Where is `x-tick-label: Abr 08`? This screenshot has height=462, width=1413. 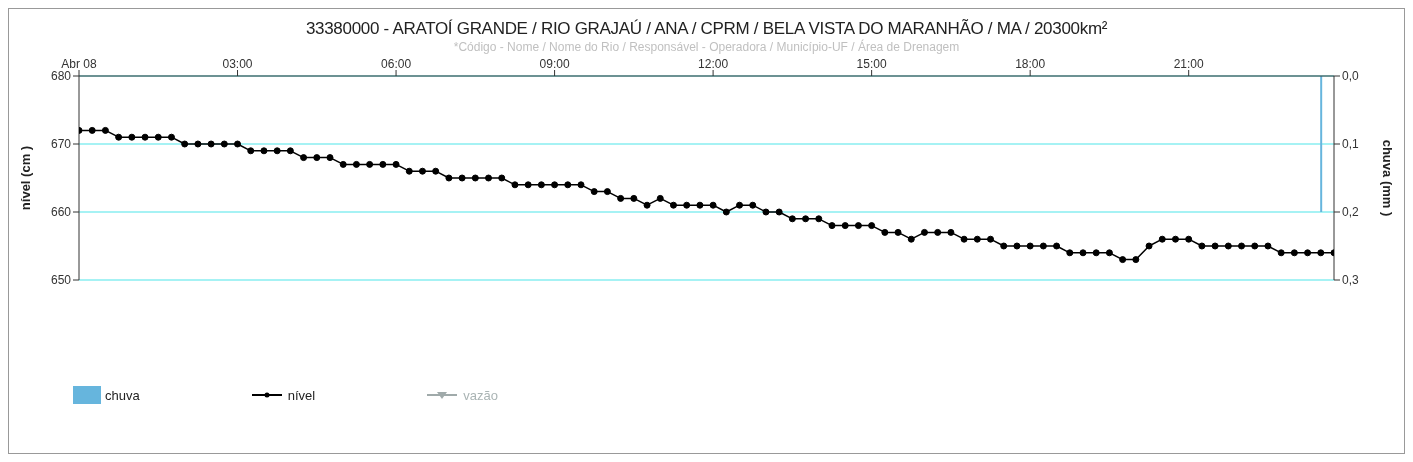 x-tick-label: Abr 08 is located at coordinates (79, 64).